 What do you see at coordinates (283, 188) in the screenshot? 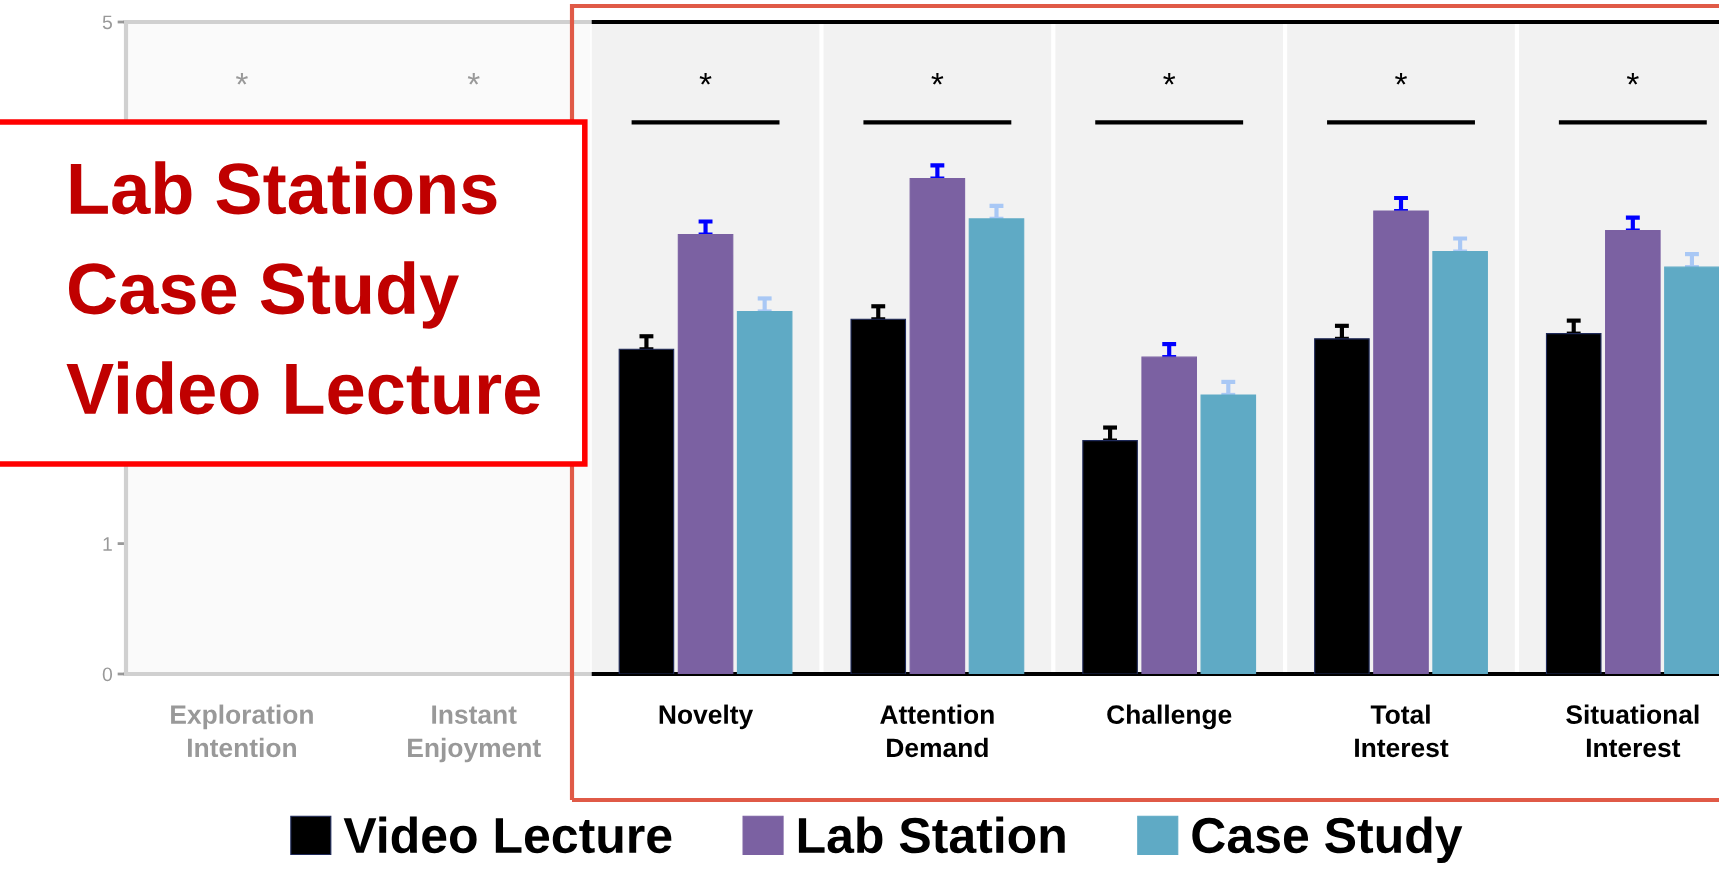
I see `annotation: Lab Stations` at bounding box center [283, 188].